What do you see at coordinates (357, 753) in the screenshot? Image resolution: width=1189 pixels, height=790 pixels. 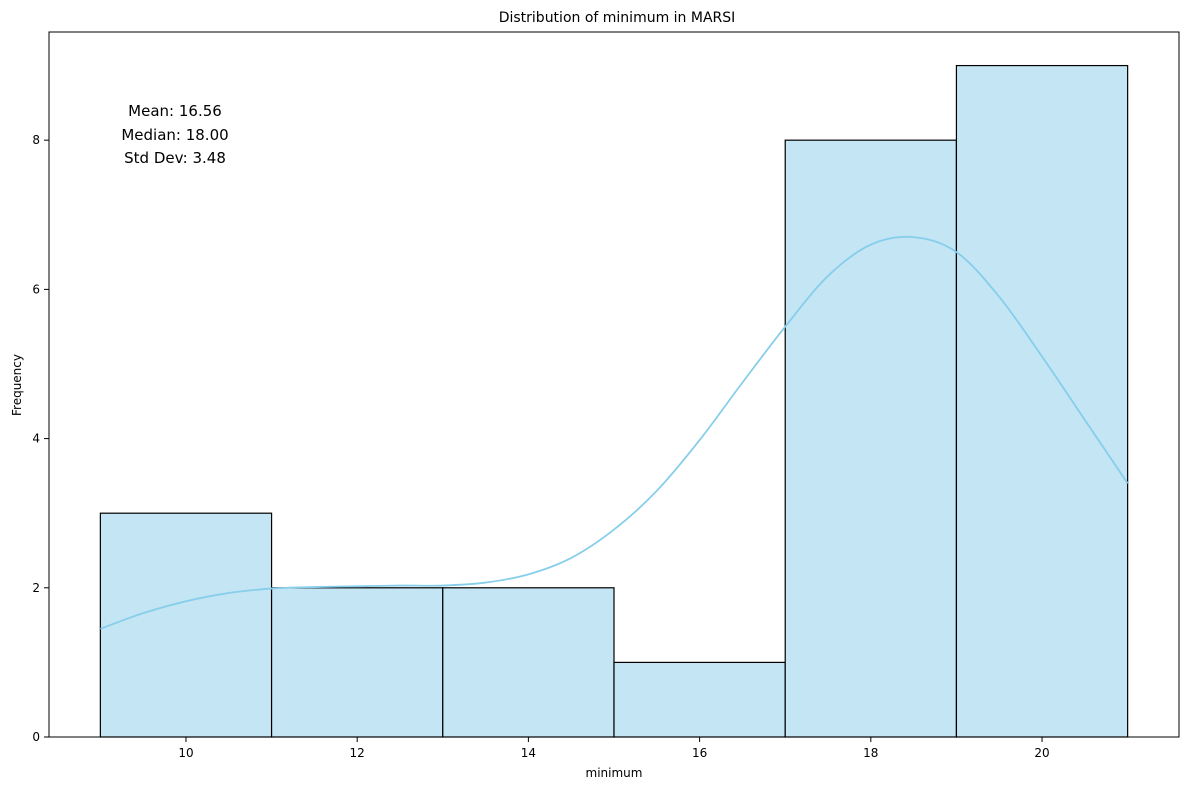 I see `x-tick-label: 12` at bounding box center [357, 753].